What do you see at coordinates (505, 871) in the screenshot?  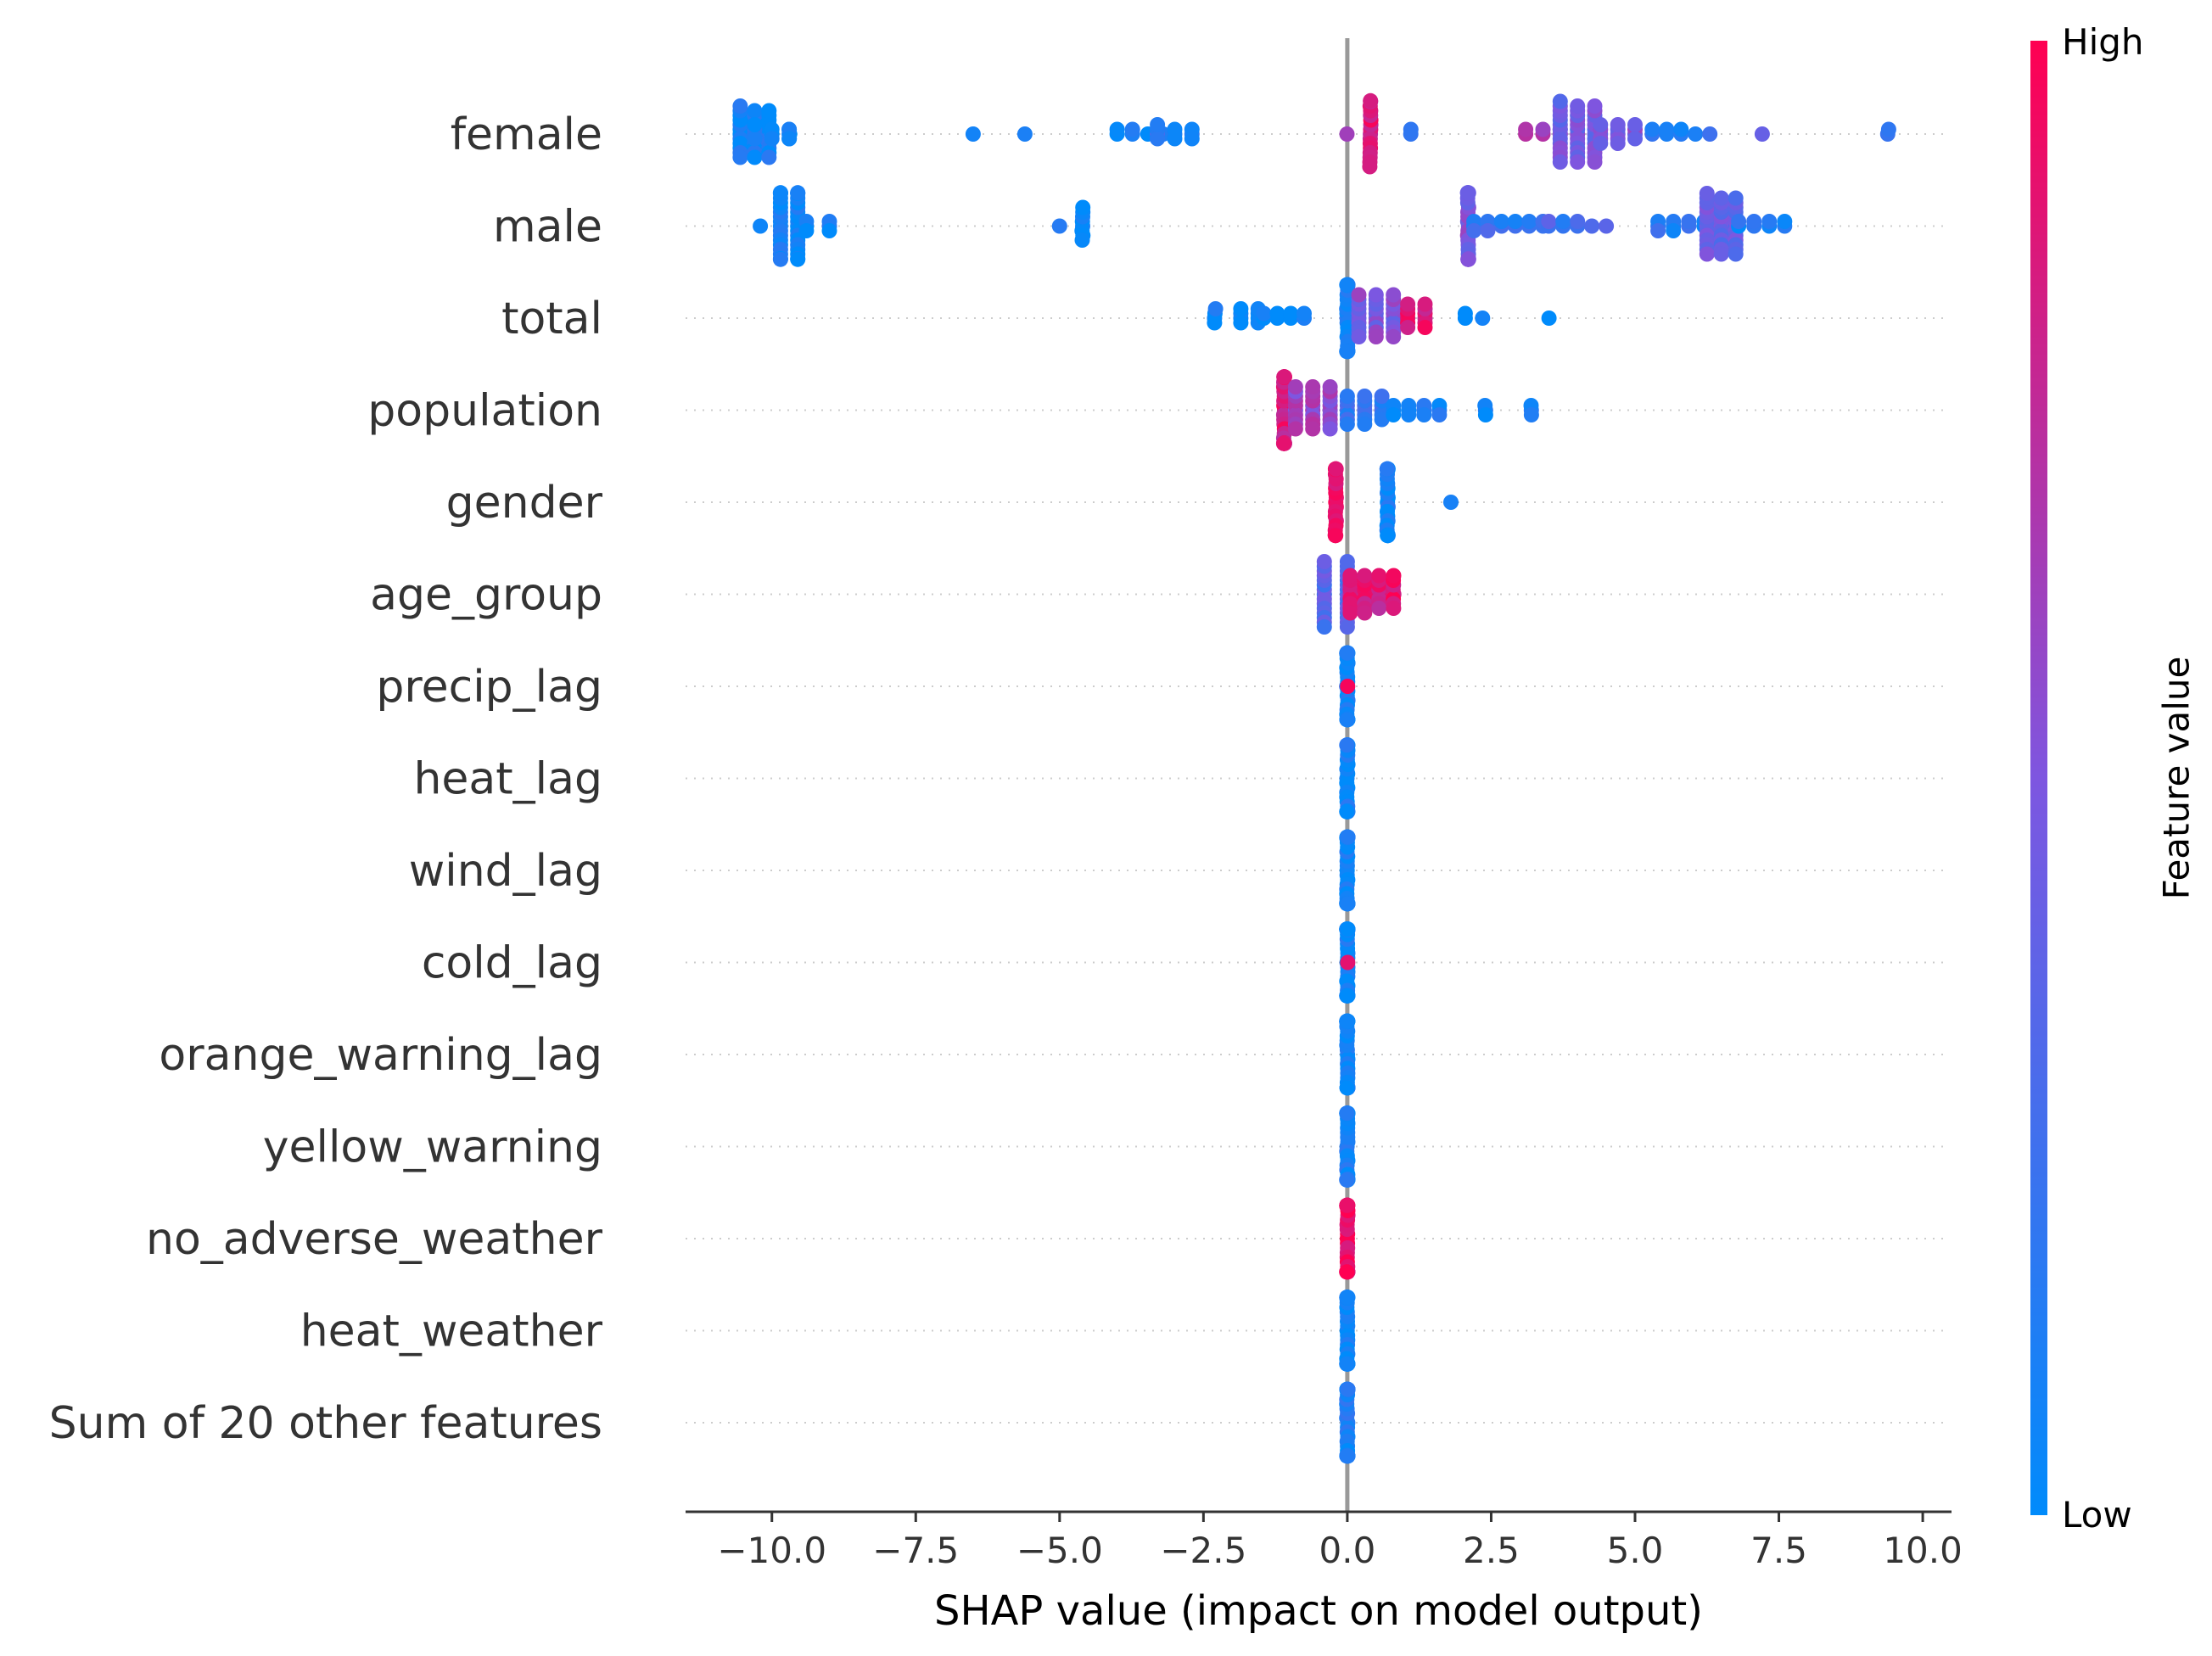 I see `feature-label: wind_lag` at bounding box center [505, 871].